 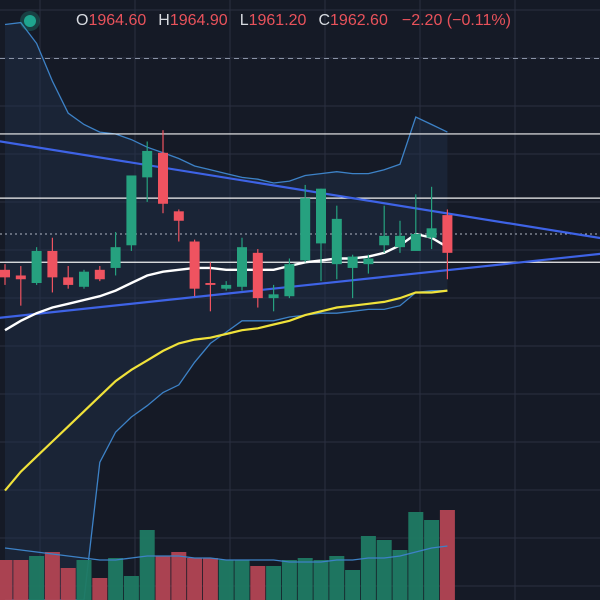 I want to click on fast-ma-line, so click(x=226, y=282).